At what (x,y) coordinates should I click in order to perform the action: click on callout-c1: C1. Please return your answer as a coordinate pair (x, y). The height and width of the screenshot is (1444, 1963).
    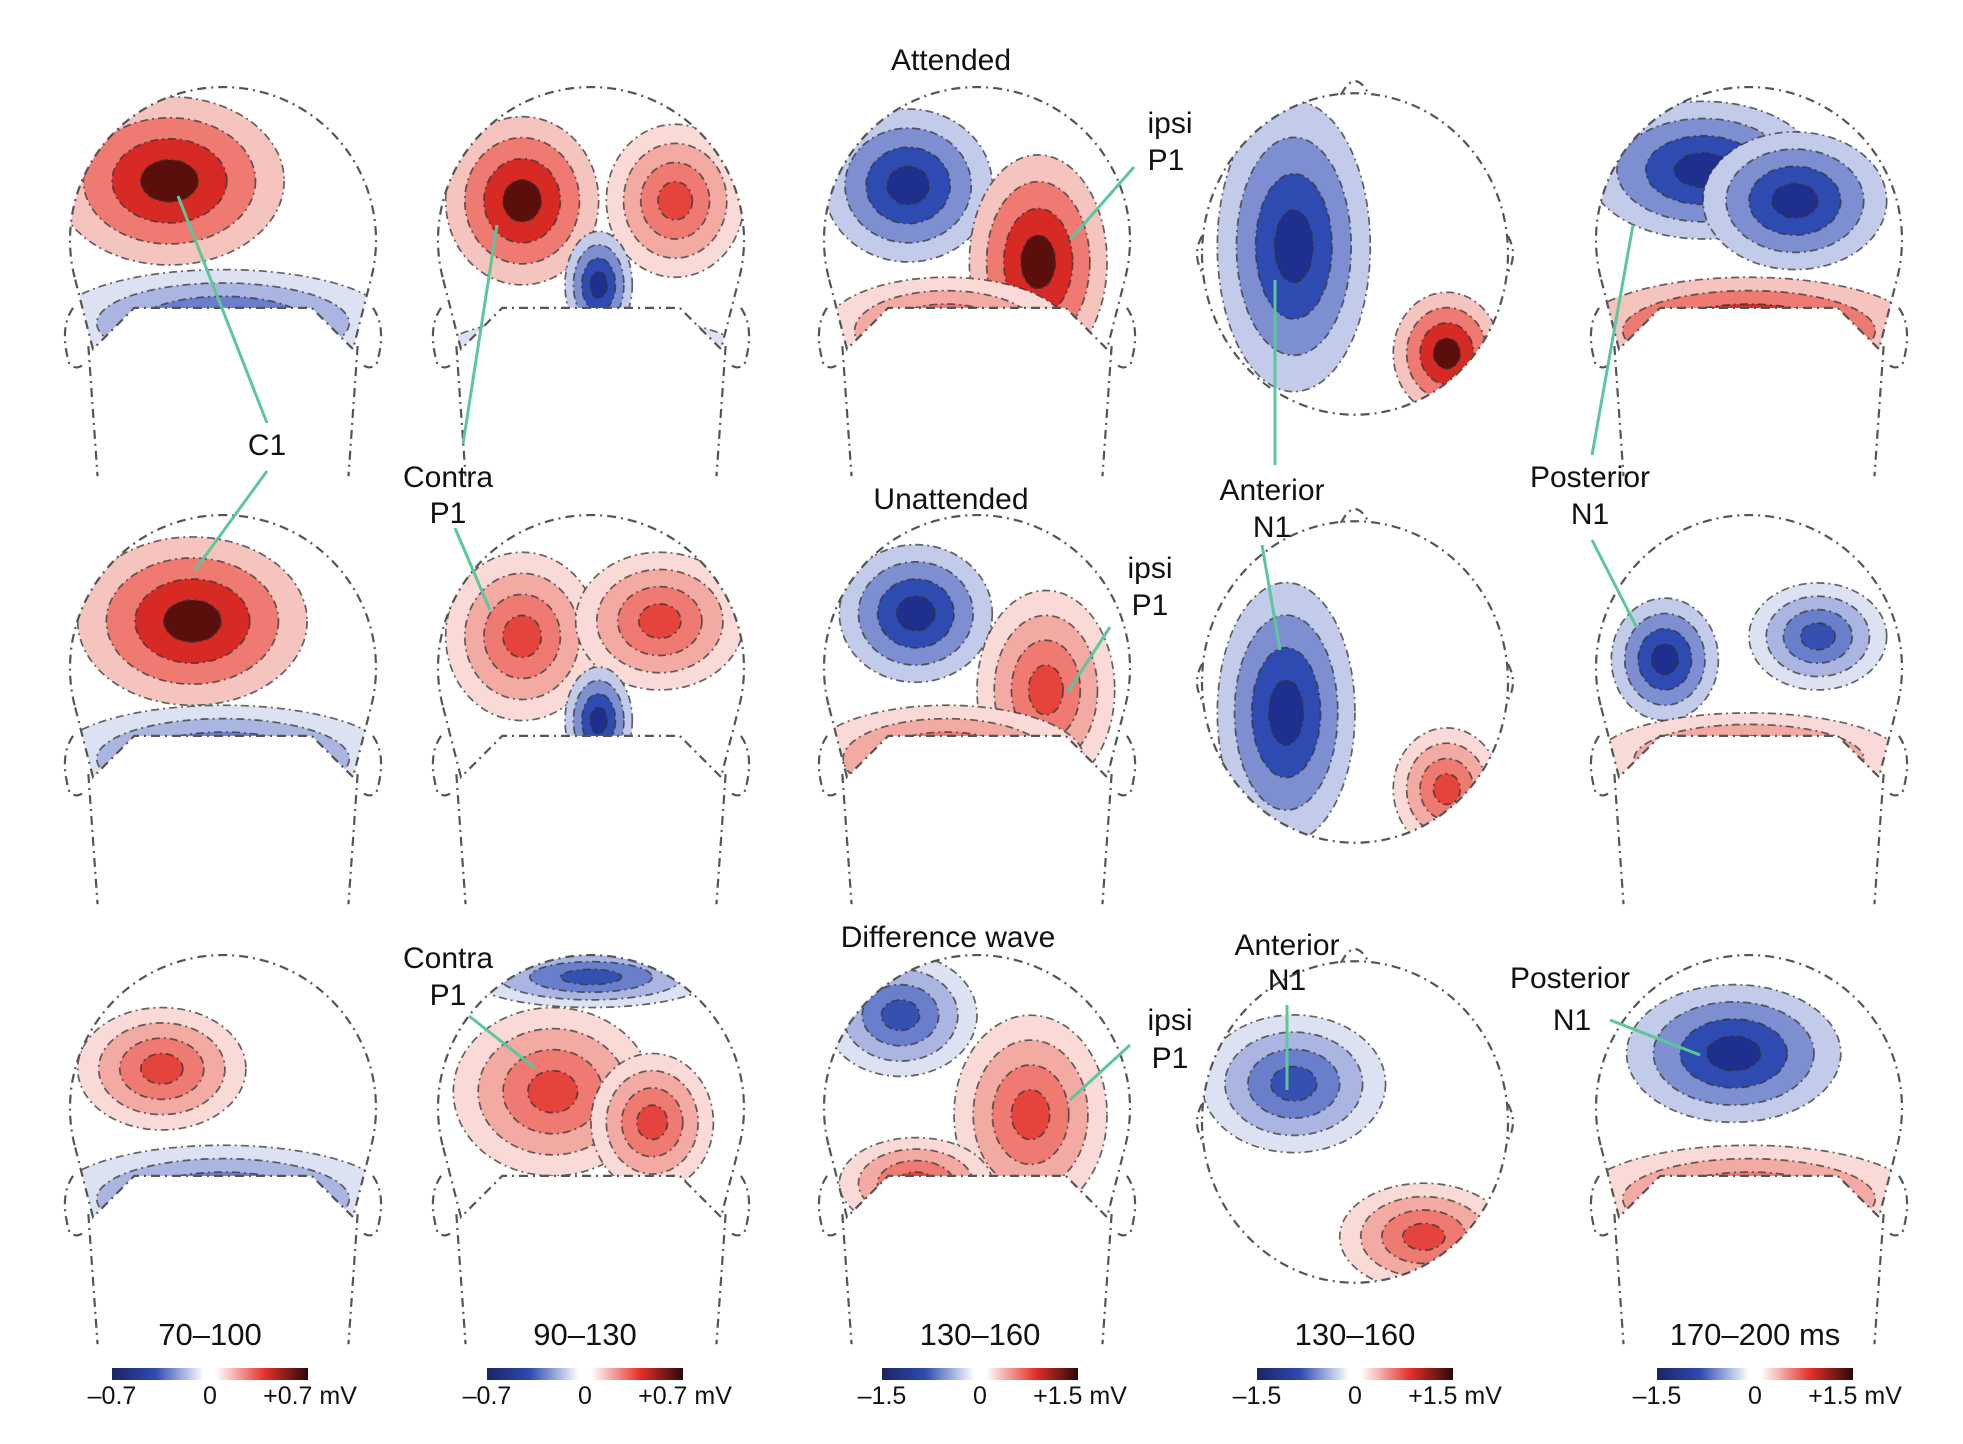
    Looking at the image, I should click on (267, 445).